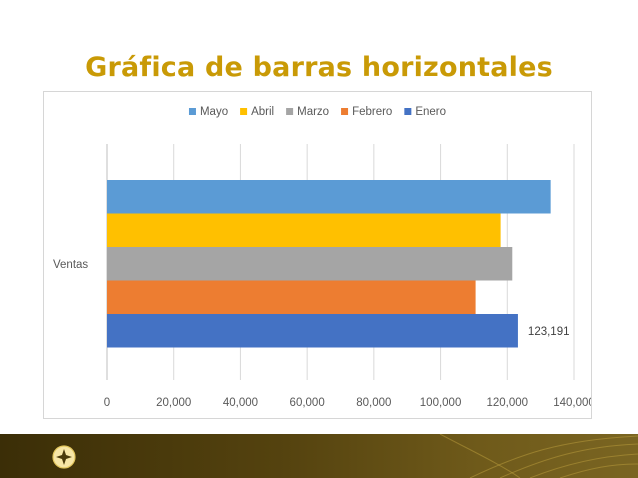 This screenshot has height=478, width=638. What do you see at coordinates (214, 112) in the screenshot?
I see `legend-label-mayo: Mayo` at bounding box center [214, 112].